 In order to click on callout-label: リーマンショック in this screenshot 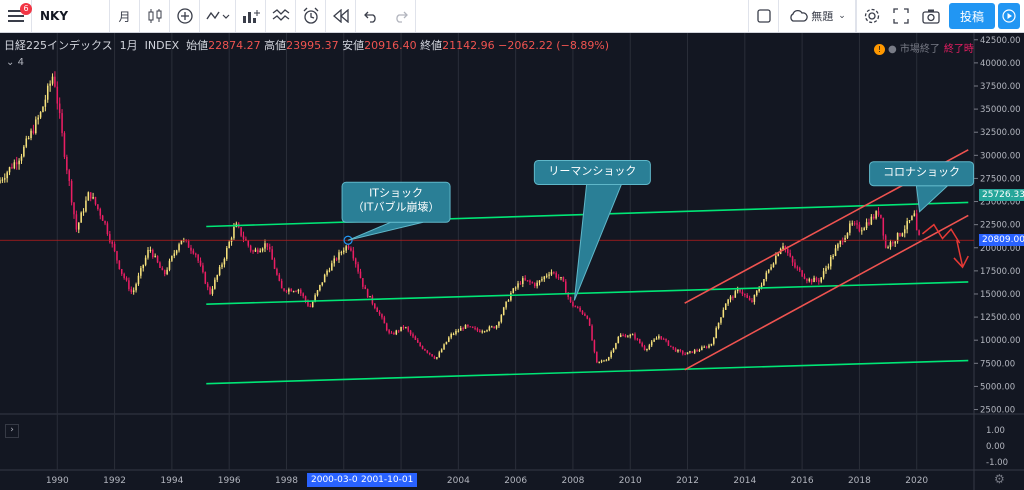, I will do `click(592, 170)`.